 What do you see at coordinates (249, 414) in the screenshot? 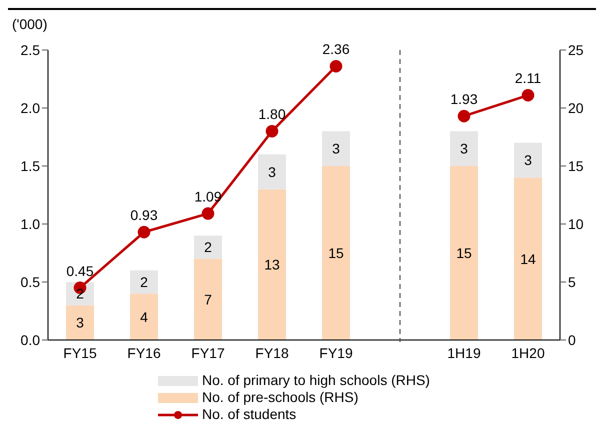
I see `legend-label: No. of students` at bounding box center [249, 414].